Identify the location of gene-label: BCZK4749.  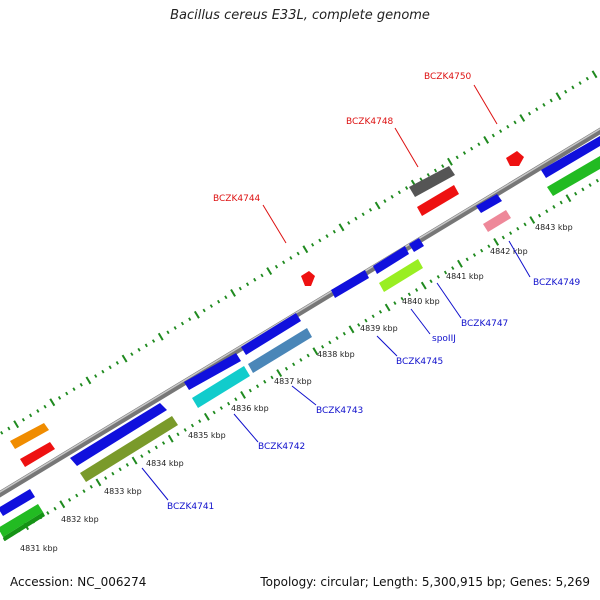
(557, 283).